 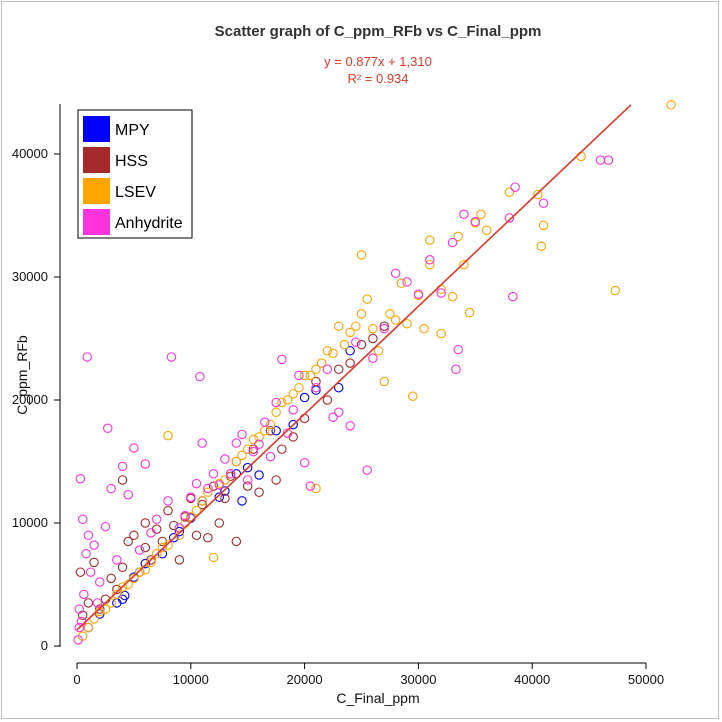 I want to click on series-mpy, so click(x=219, y=489).